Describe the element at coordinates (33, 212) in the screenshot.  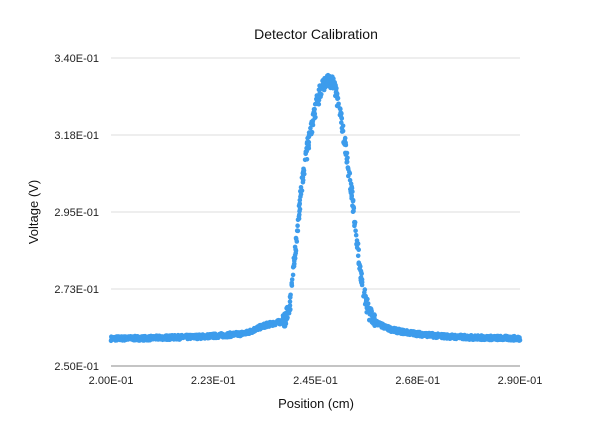
I see `y-axis-title: Voltage (V)` at that location.